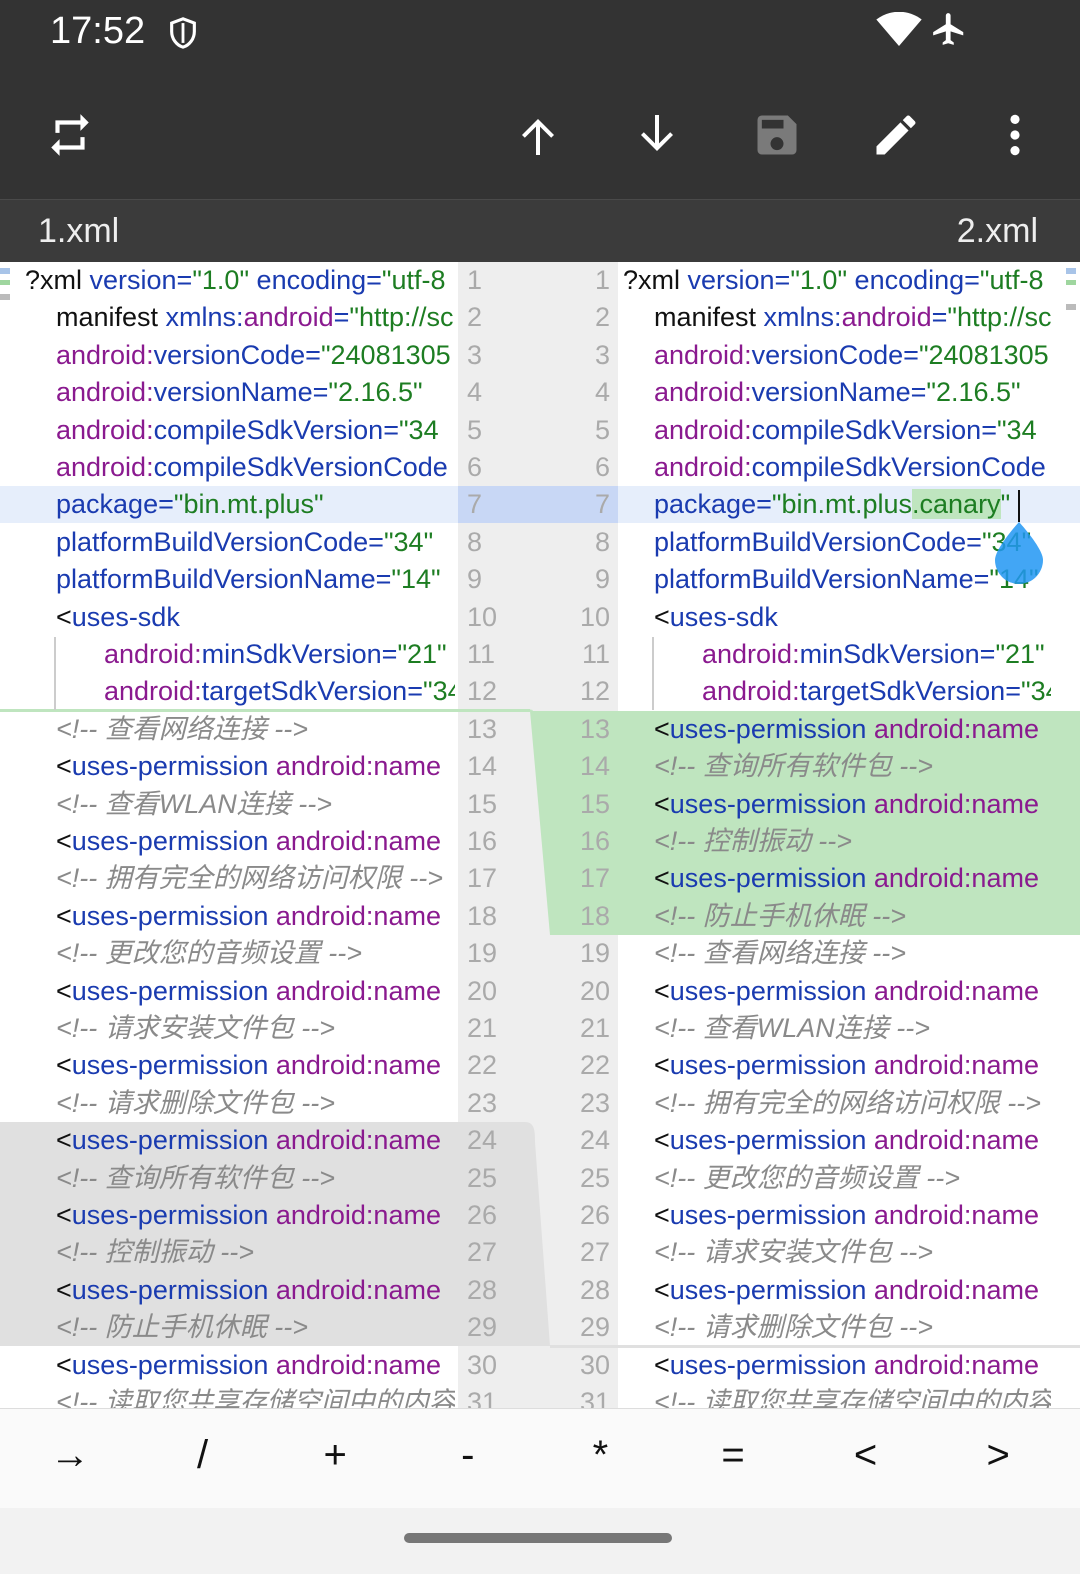 The width and height of the screenshot is (1080, 1574). Describe the element at coordinates (229, 504) in the screenshot. I see `left-current-line` at that location.